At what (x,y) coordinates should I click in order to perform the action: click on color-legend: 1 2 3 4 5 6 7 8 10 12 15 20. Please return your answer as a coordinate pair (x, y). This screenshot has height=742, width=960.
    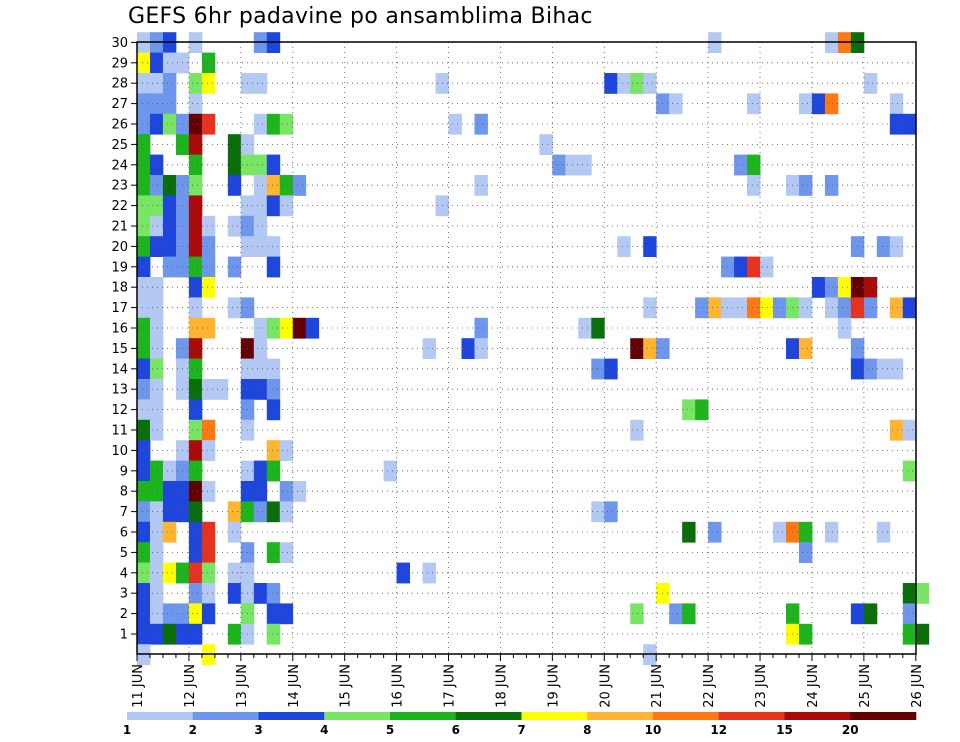
    Looking at the image, I should click on (520, 724).